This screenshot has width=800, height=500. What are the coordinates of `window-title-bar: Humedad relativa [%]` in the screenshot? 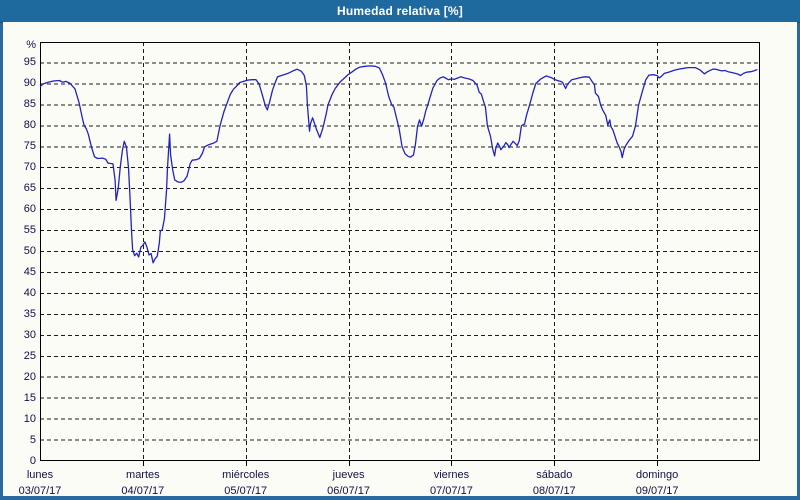 It's located at (400, 11).